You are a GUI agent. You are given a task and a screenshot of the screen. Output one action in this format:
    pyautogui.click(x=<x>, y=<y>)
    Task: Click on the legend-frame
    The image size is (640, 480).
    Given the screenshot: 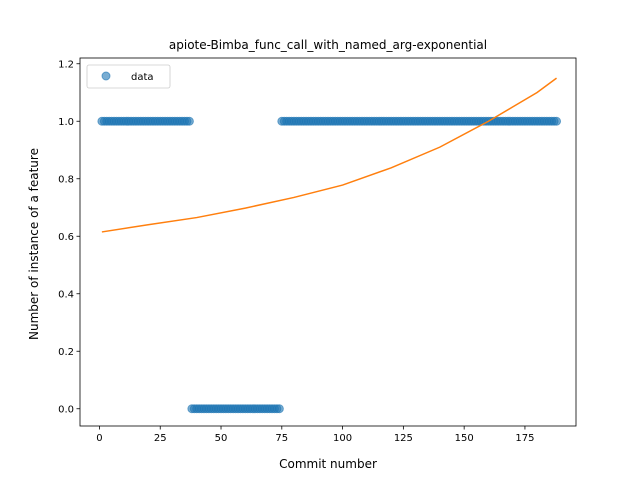 What is the action you would take?
    pyautogui.click(x=128, y=76)
    